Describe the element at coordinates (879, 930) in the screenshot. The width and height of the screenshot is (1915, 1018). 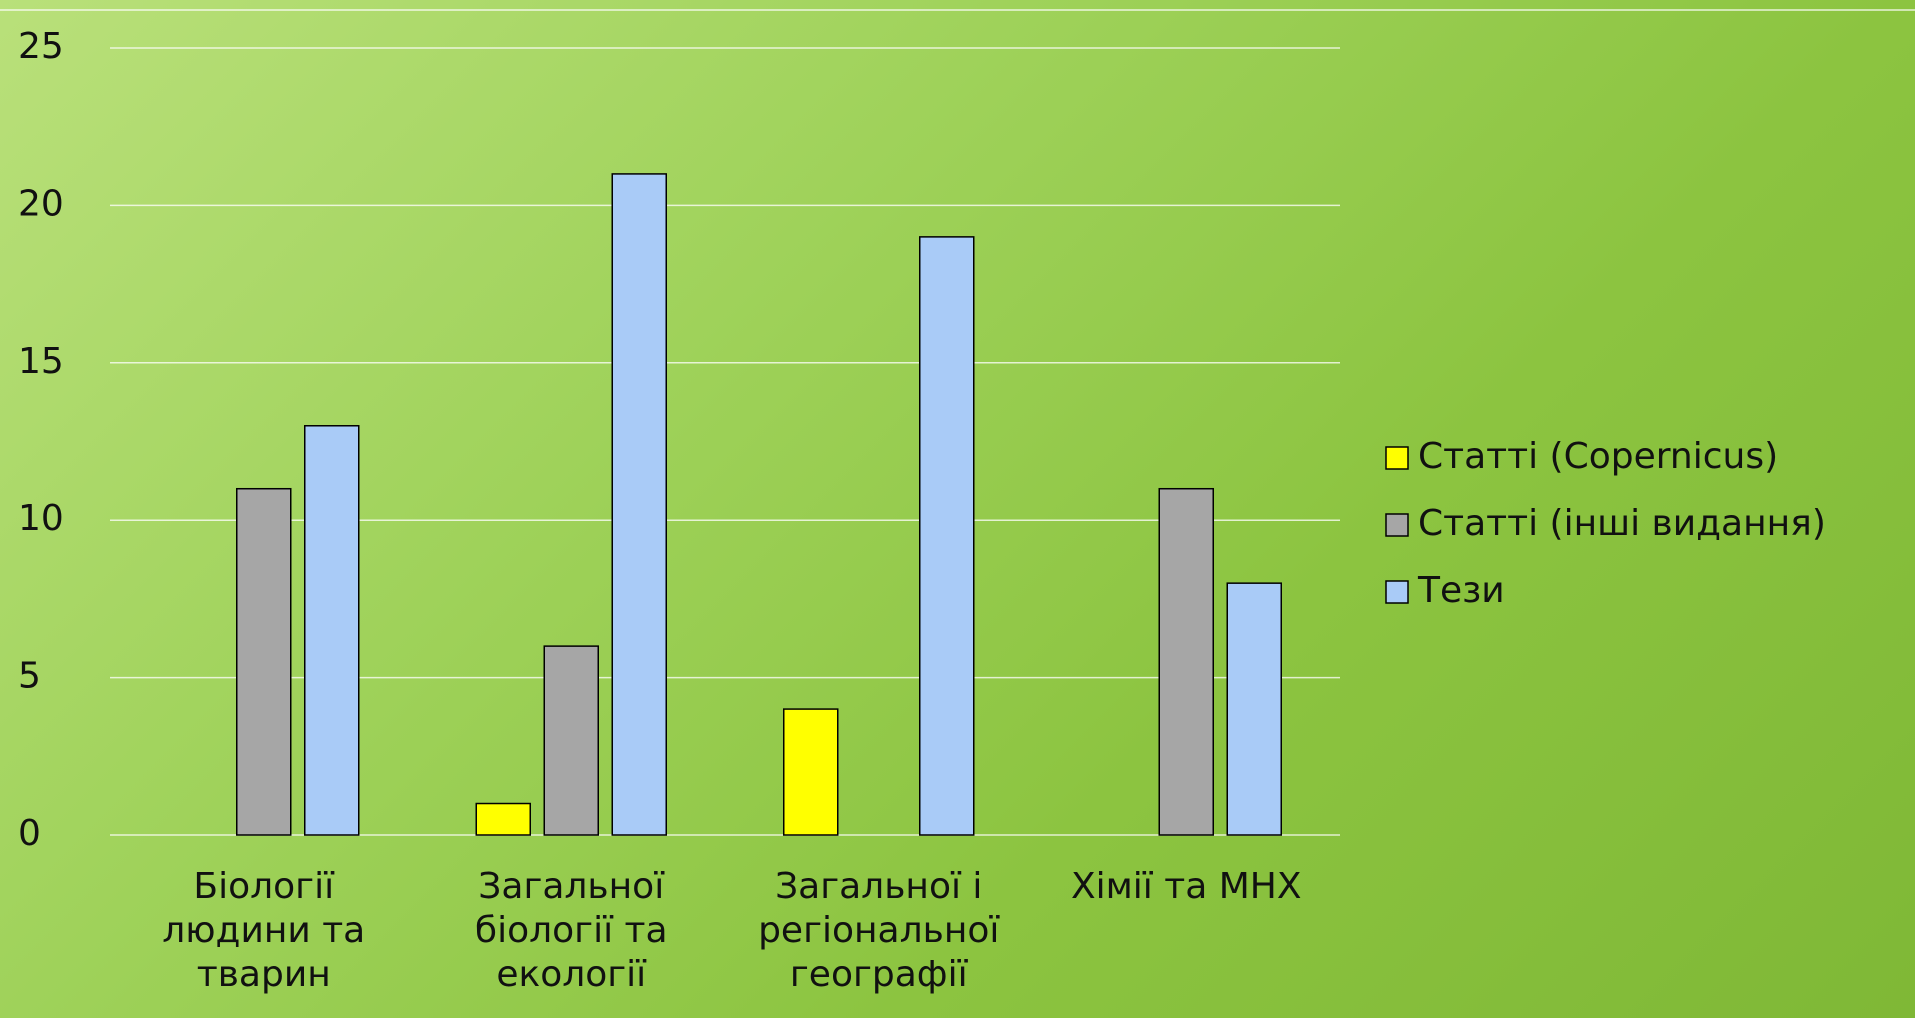
I see `x-tick-label: Загальної і регіональної географії` at that location.